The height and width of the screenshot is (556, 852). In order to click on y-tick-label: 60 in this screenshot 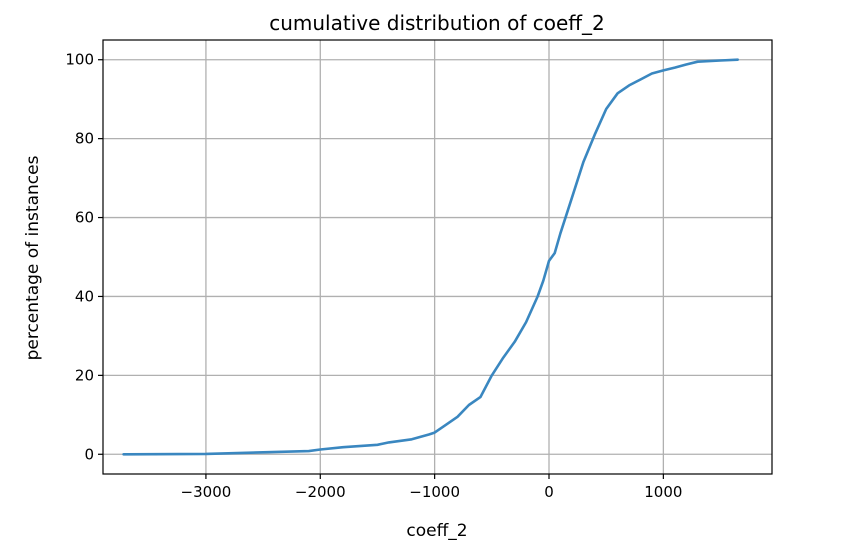, I will do `click(84, 218)`.